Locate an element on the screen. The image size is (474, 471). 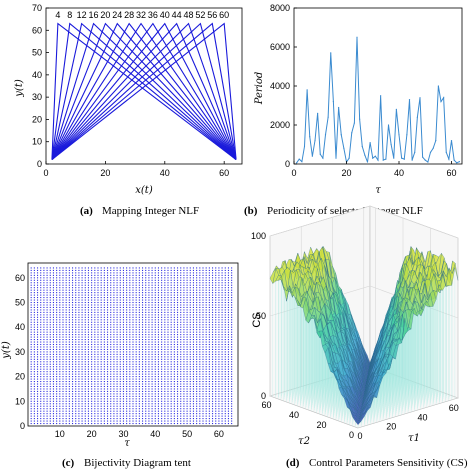
chart-a-top-label: 40 is located at coordinates (165, 15).